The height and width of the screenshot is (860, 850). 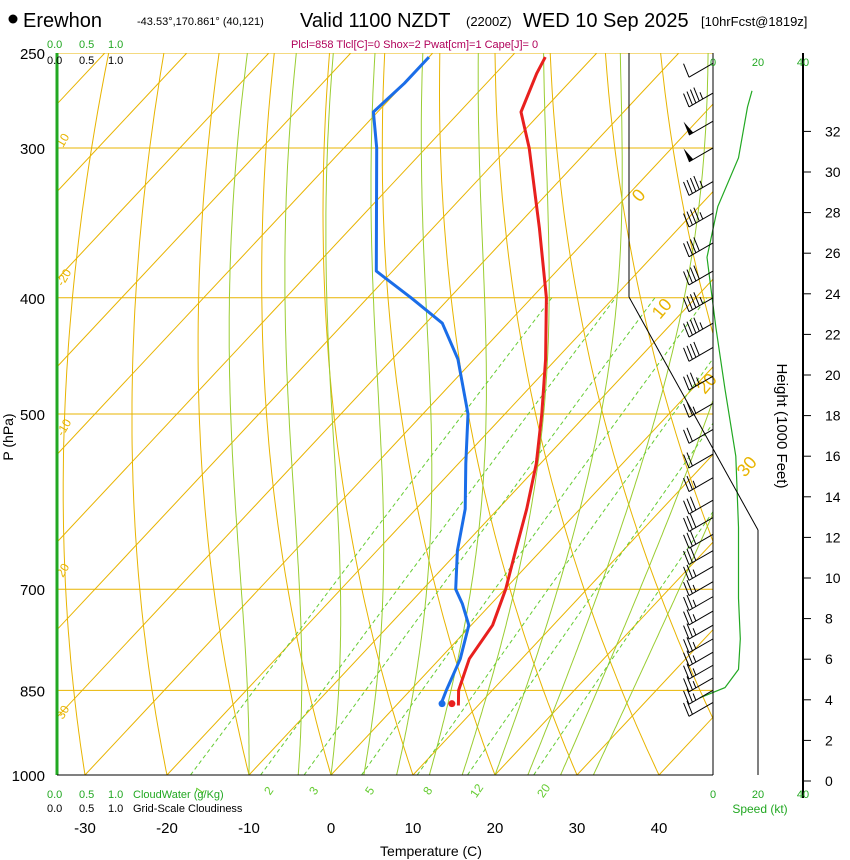 I want to click on mixing-ratio-label-3: 3, so click(x=313, y=791).